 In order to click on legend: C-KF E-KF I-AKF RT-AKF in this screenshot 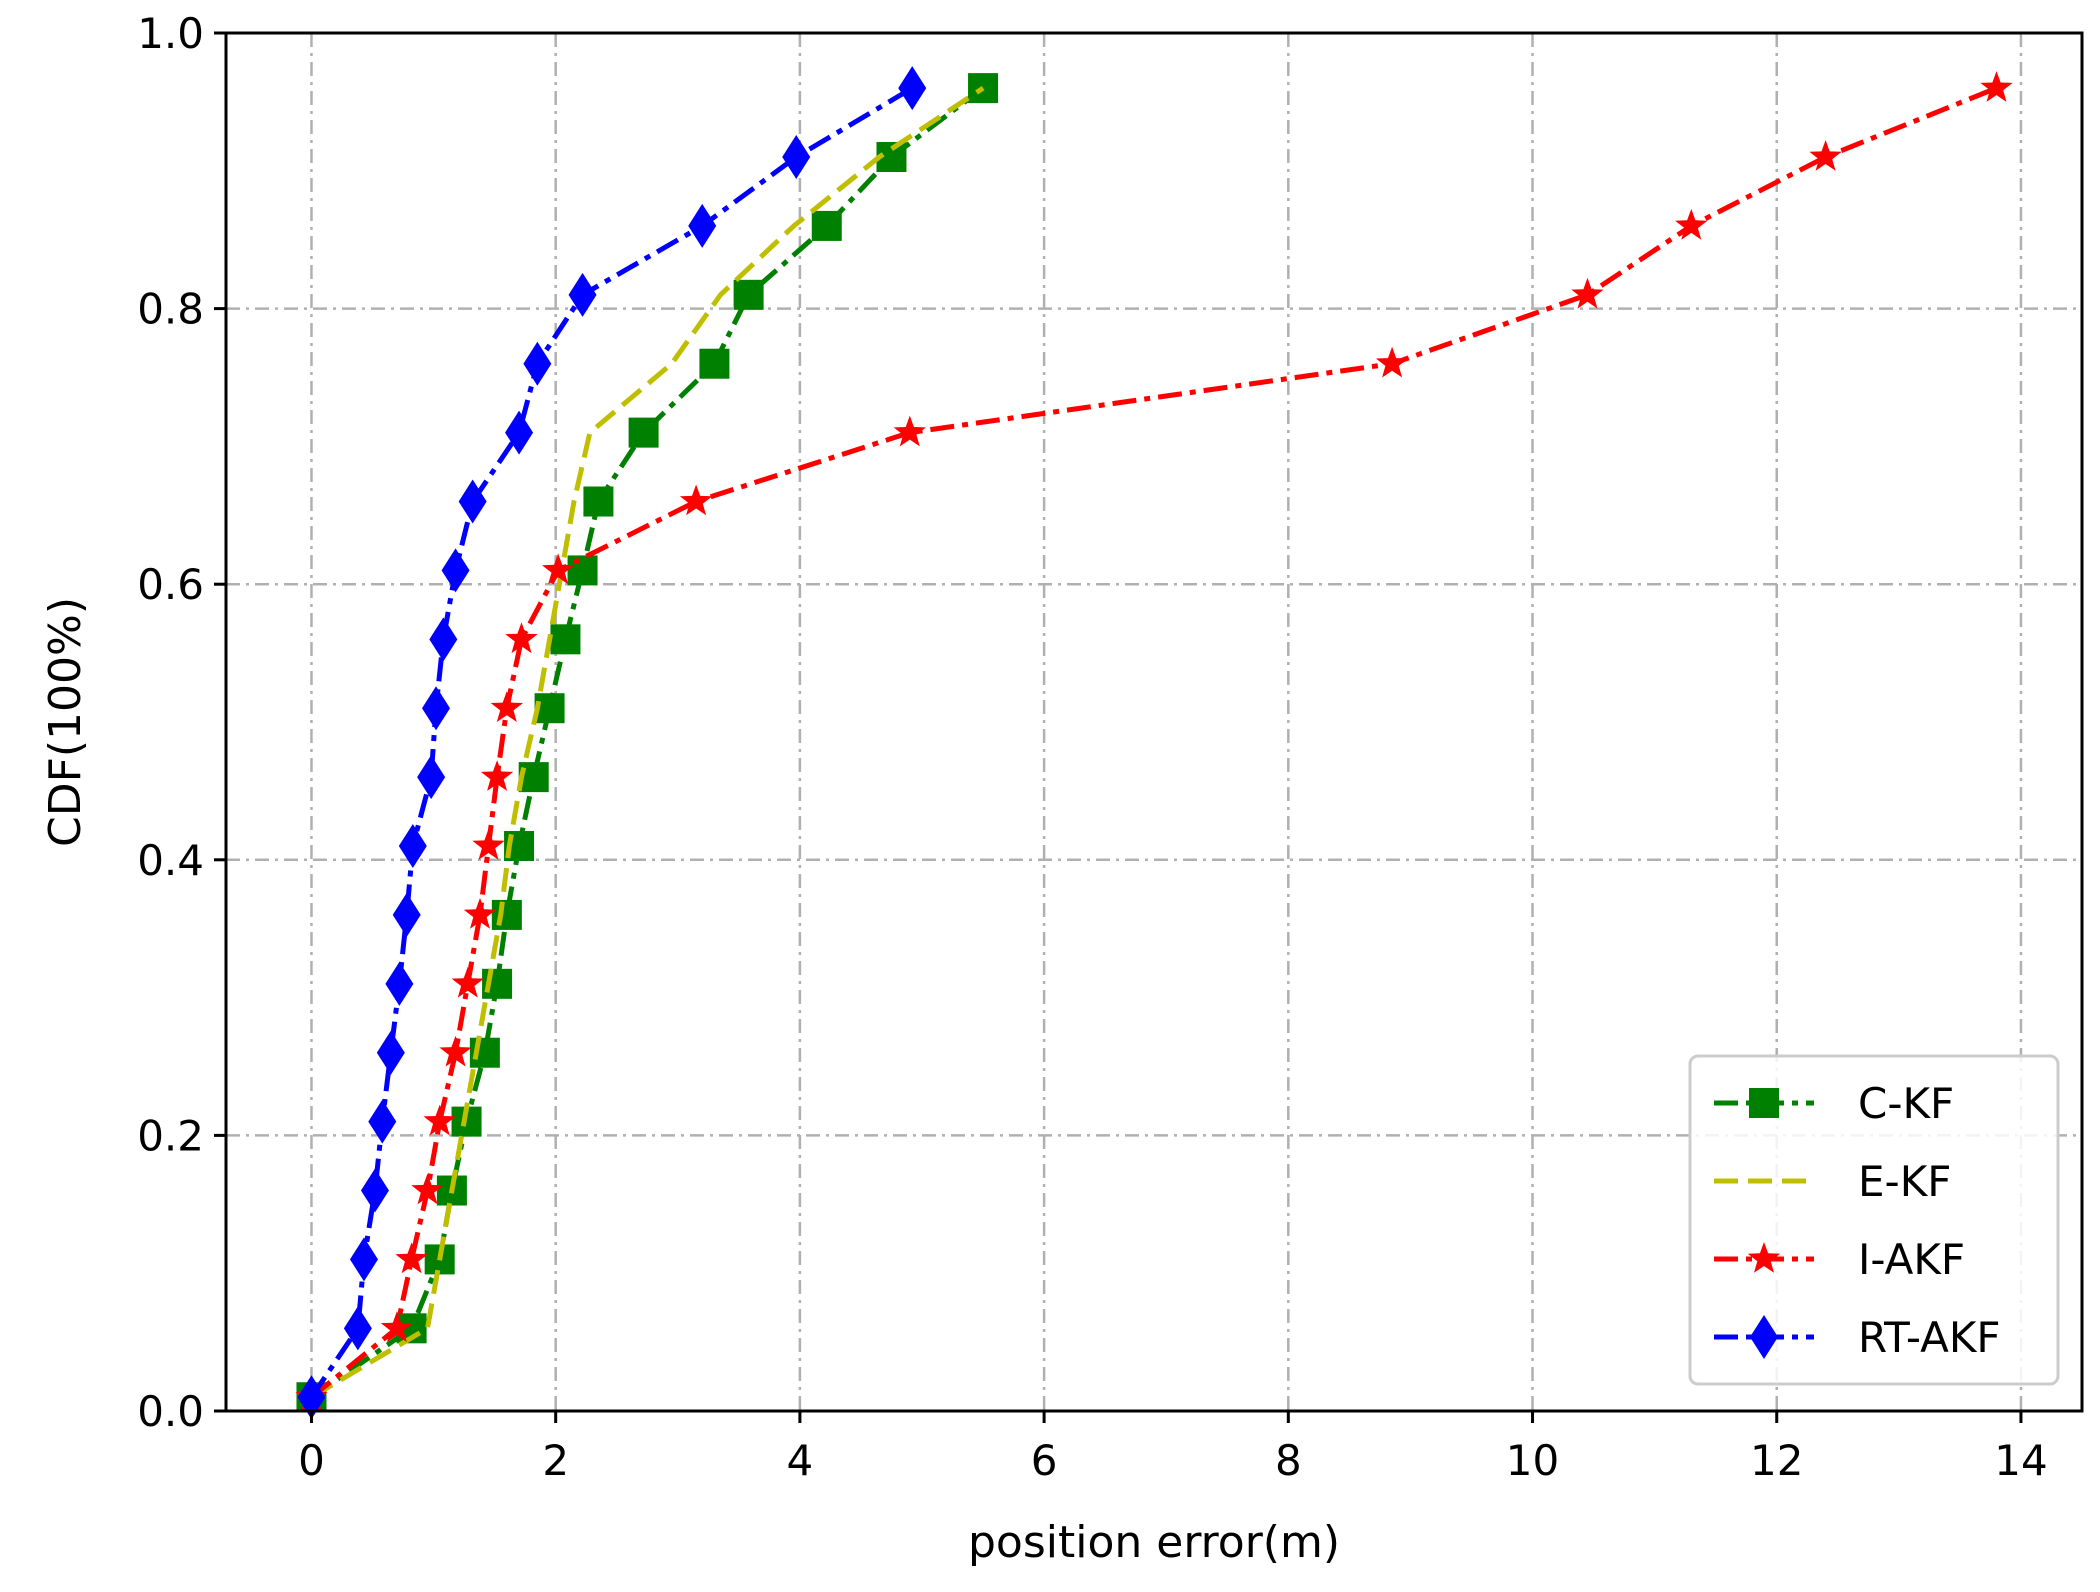, I will do `click(1874, 1220)`.